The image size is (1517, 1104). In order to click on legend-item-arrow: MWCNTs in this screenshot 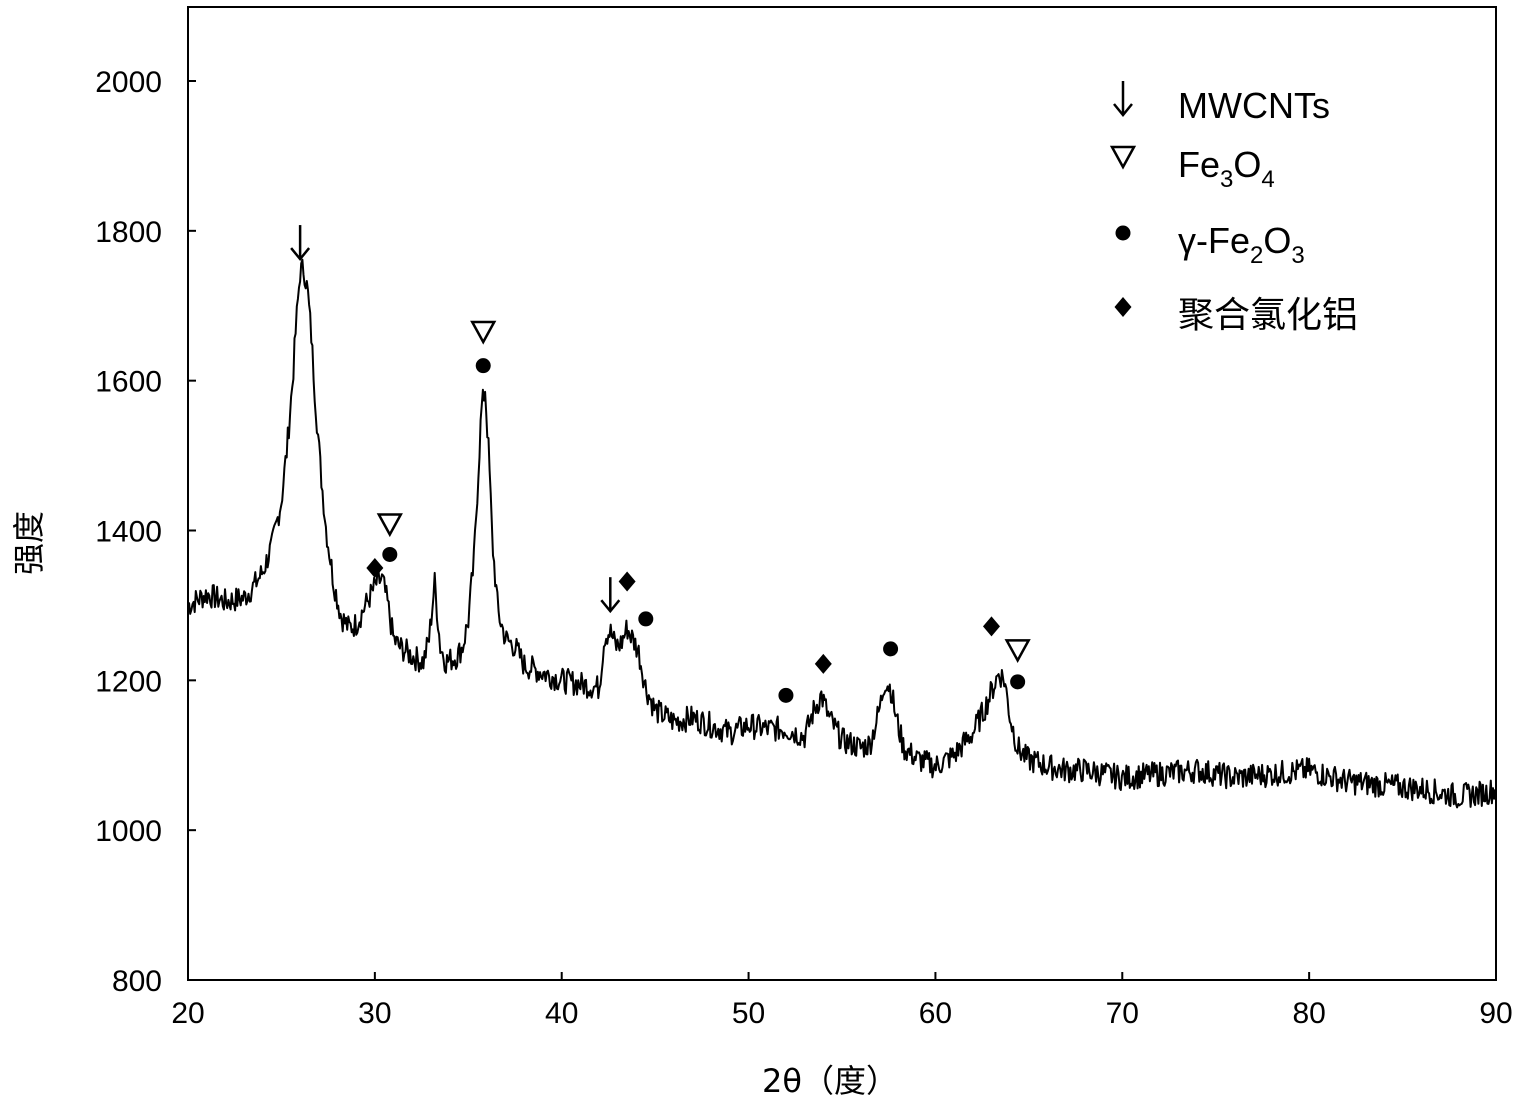, I will do `click(1221, 103)`.